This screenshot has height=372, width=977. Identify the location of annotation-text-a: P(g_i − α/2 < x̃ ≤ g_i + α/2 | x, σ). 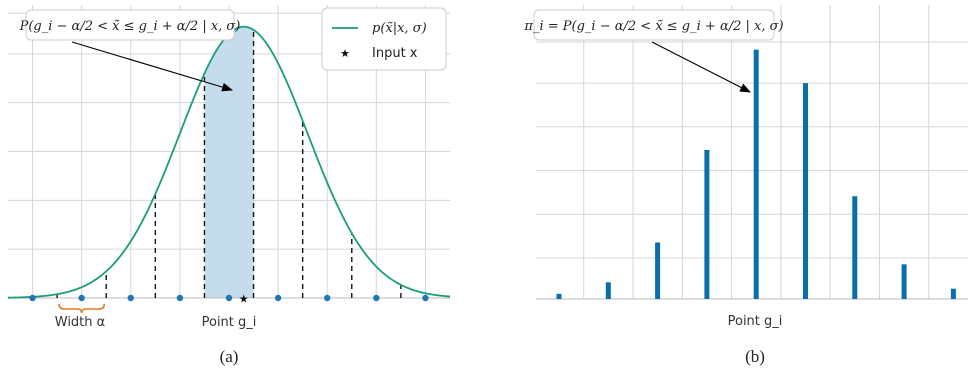
(130, 26).